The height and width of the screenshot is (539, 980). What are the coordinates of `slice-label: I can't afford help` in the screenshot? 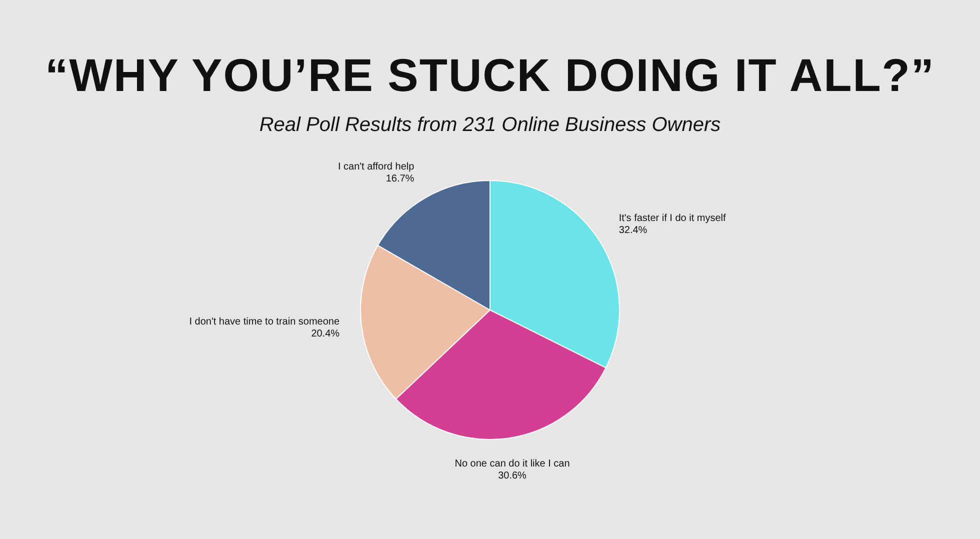 It's located at (376, 167).